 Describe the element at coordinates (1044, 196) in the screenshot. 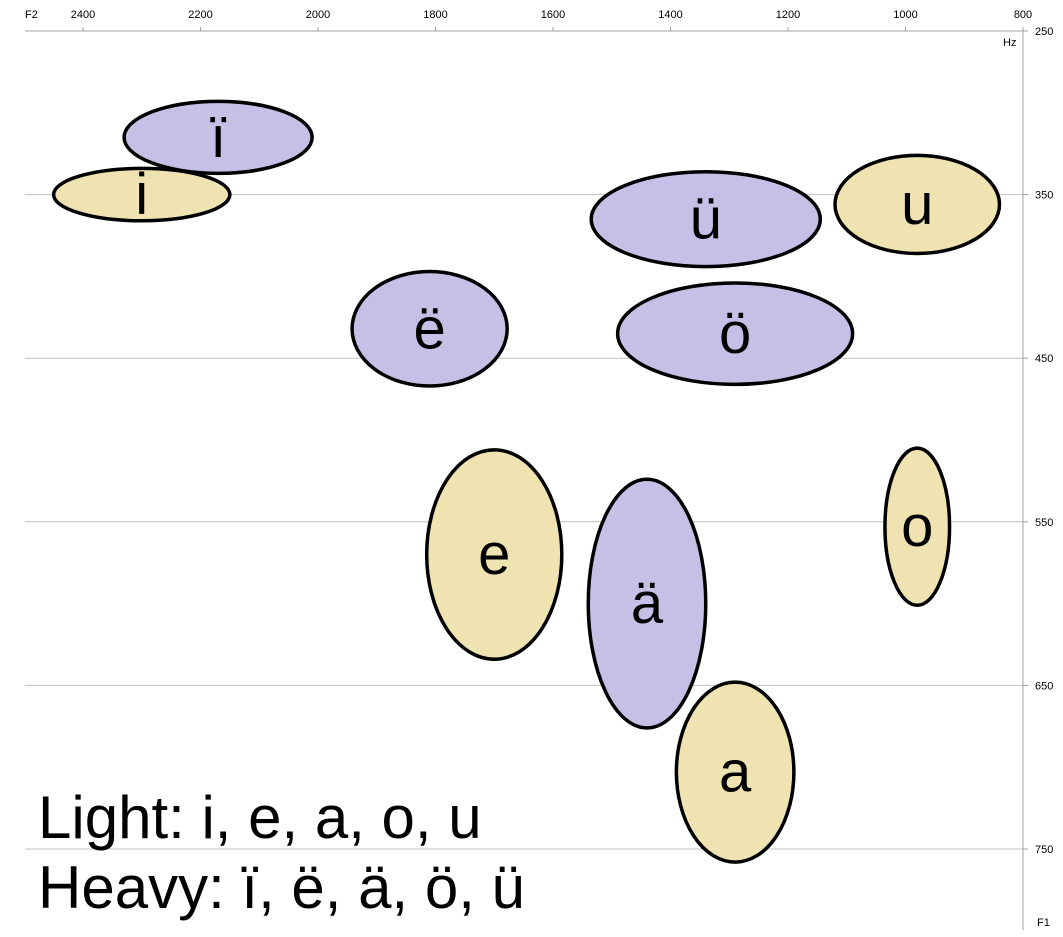

I see `y-tick-label-350: 350` at that location.